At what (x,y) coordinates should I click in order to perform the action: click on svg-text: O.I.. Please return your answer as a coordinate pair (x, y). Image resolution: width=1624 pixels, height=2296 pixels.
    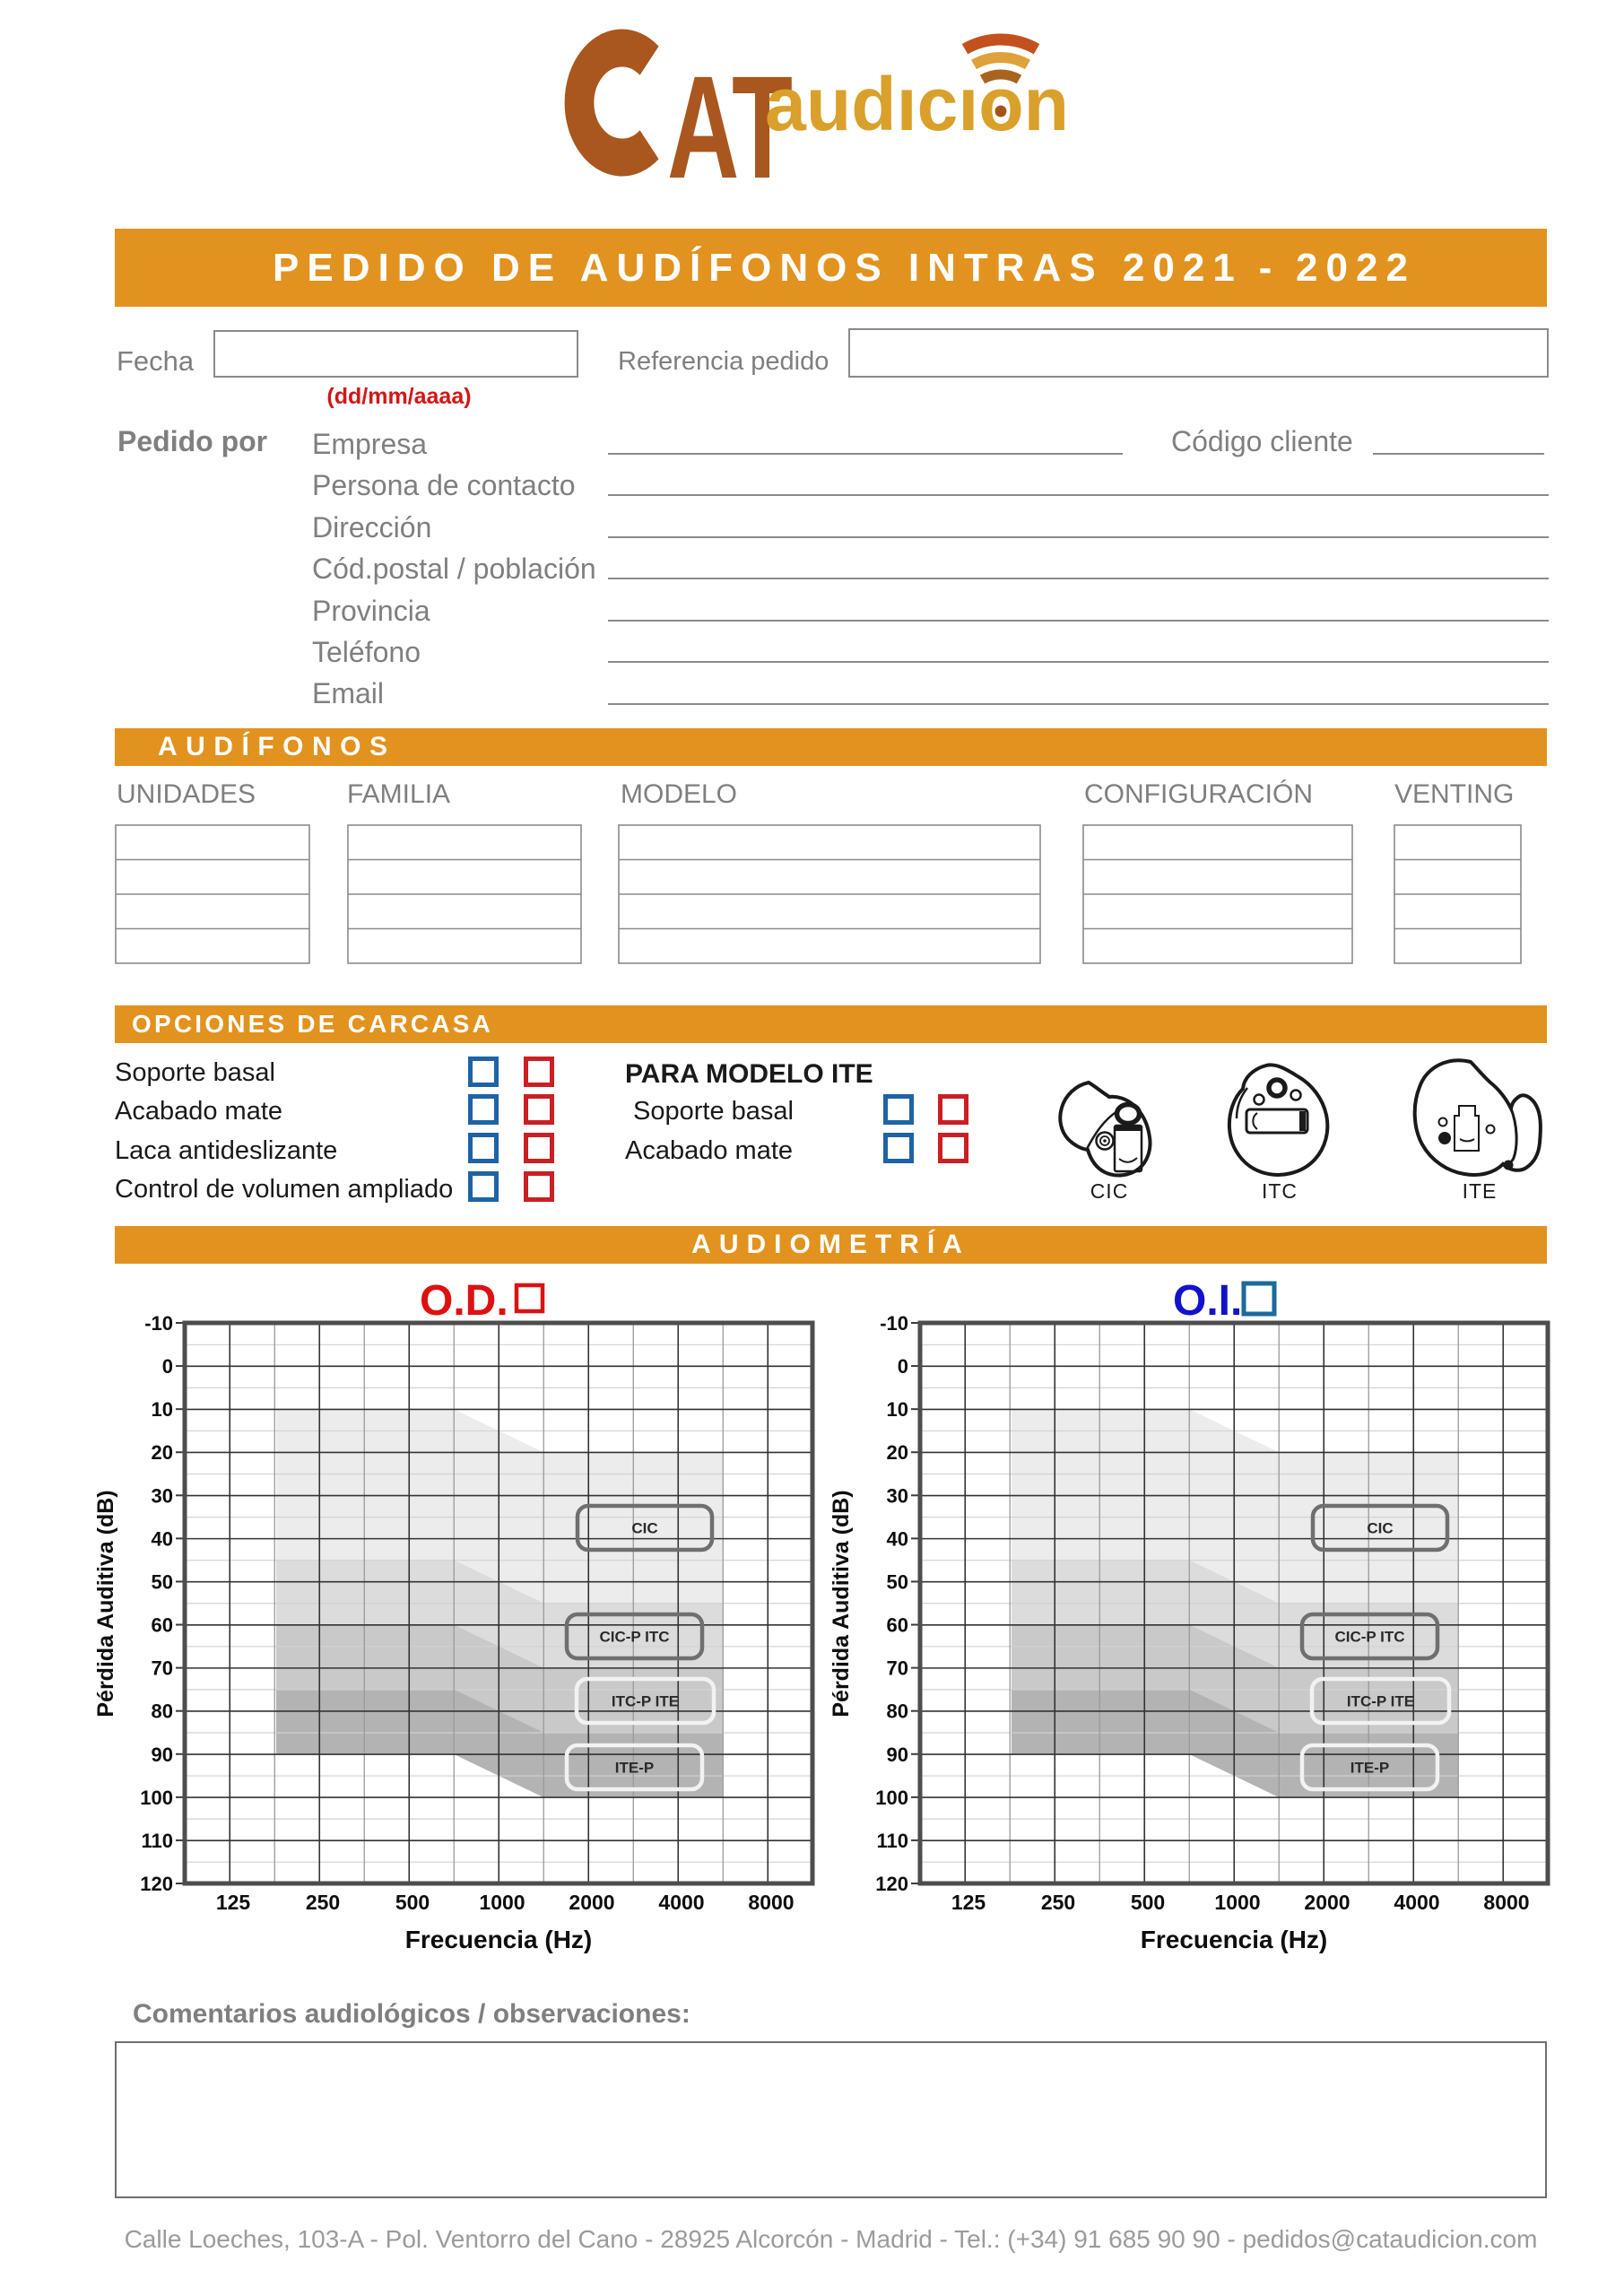
    Looking at the image, I should click on (1207, 1301).